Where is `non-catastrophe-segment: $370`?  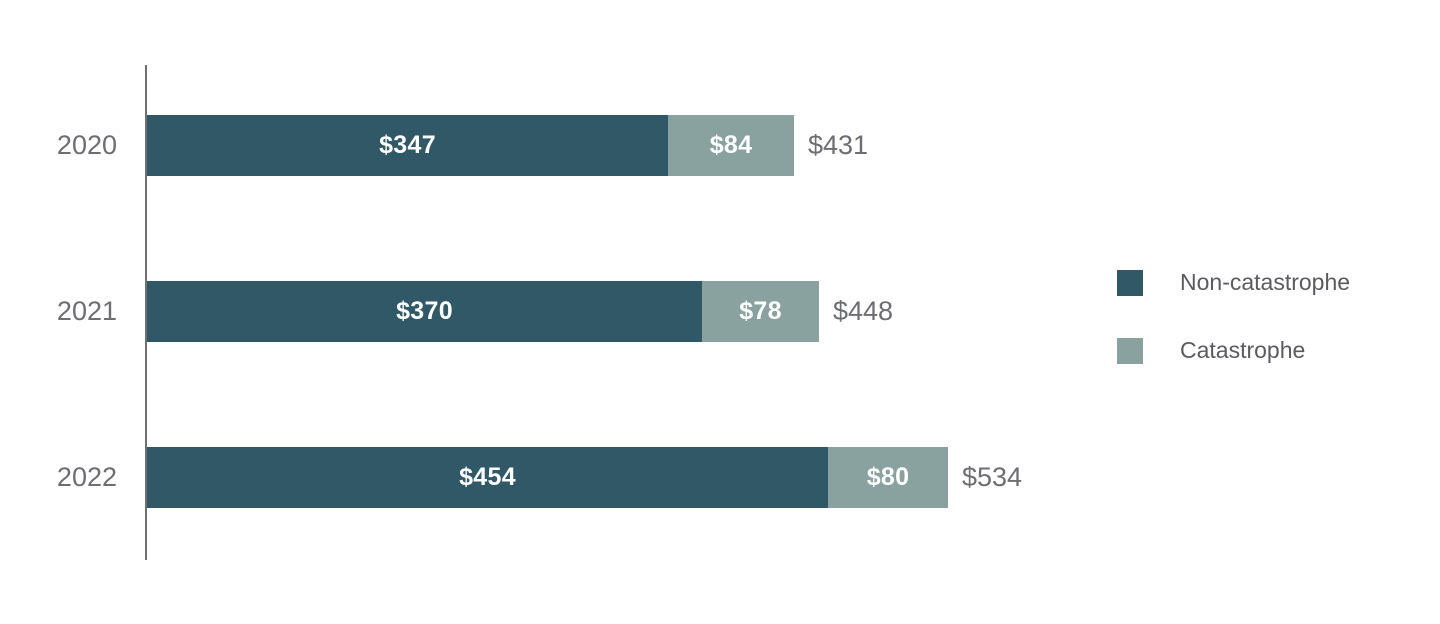
non-catastrophe-segment: $370 is located at coordinates (424, 311).